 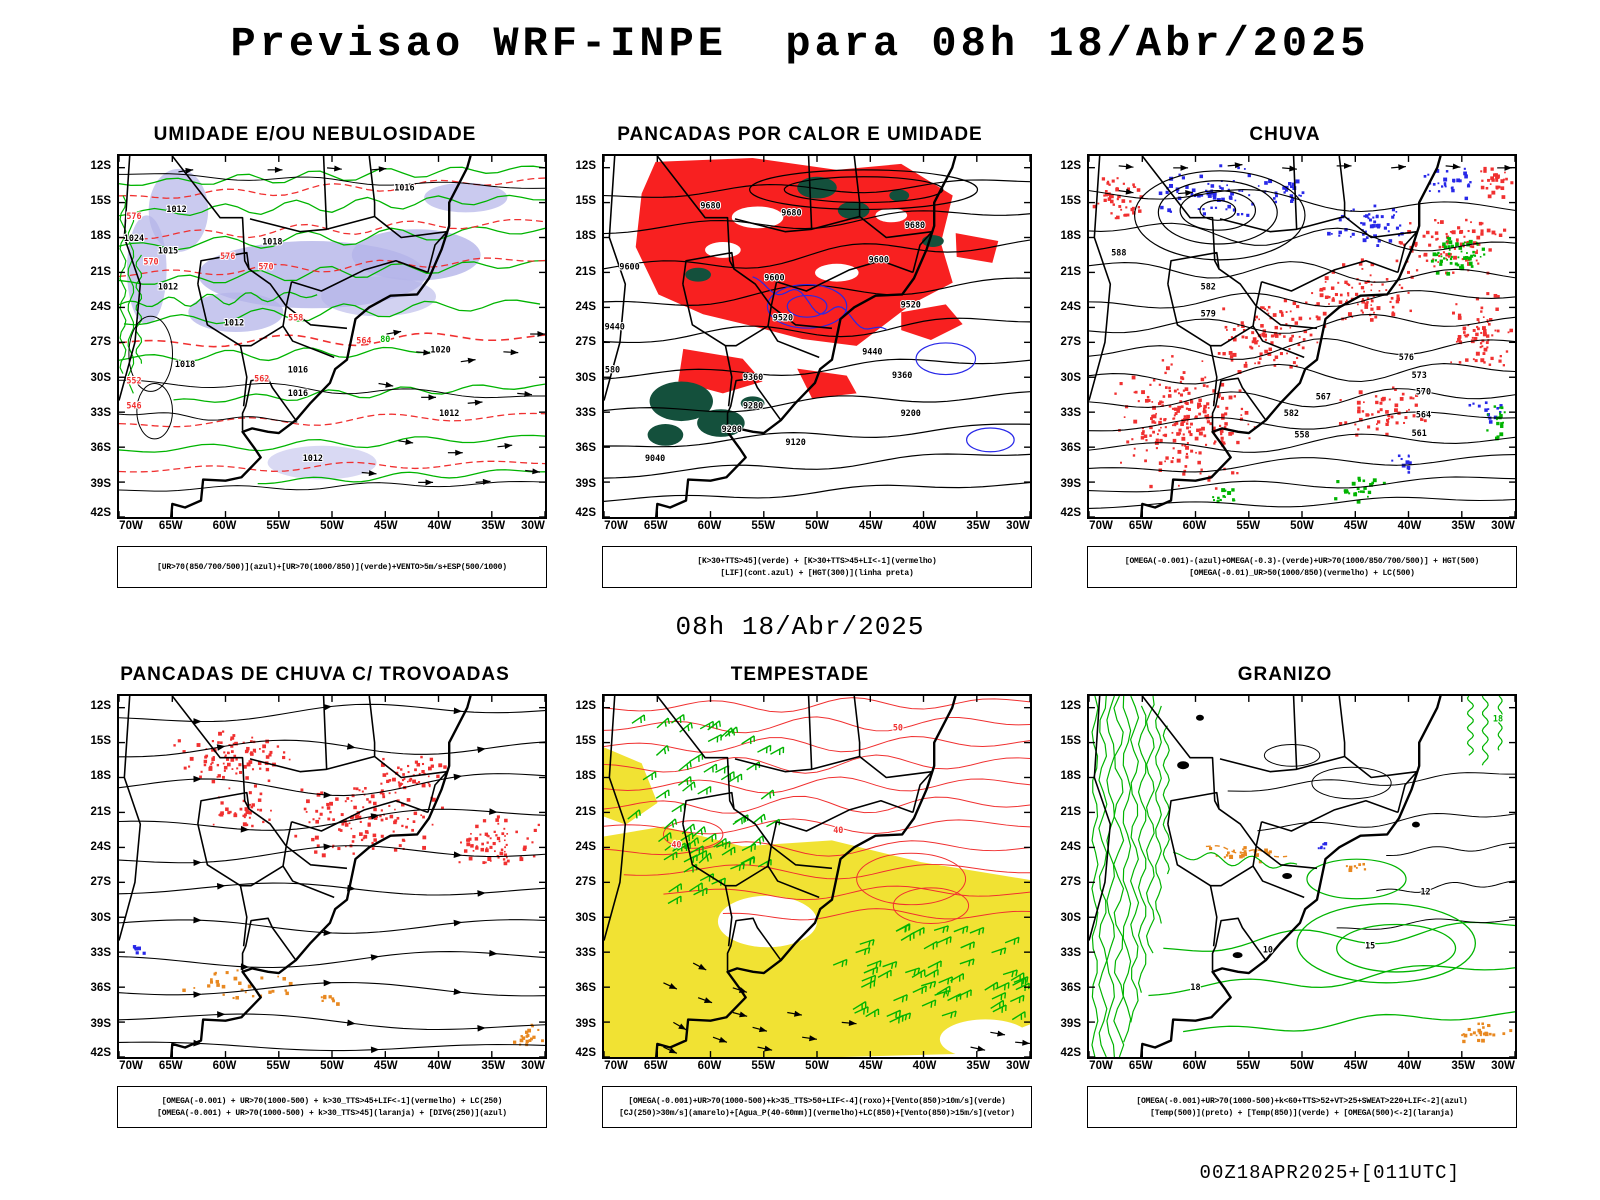 I want to click on svg-text: 9600, so click(x=774, y=278).